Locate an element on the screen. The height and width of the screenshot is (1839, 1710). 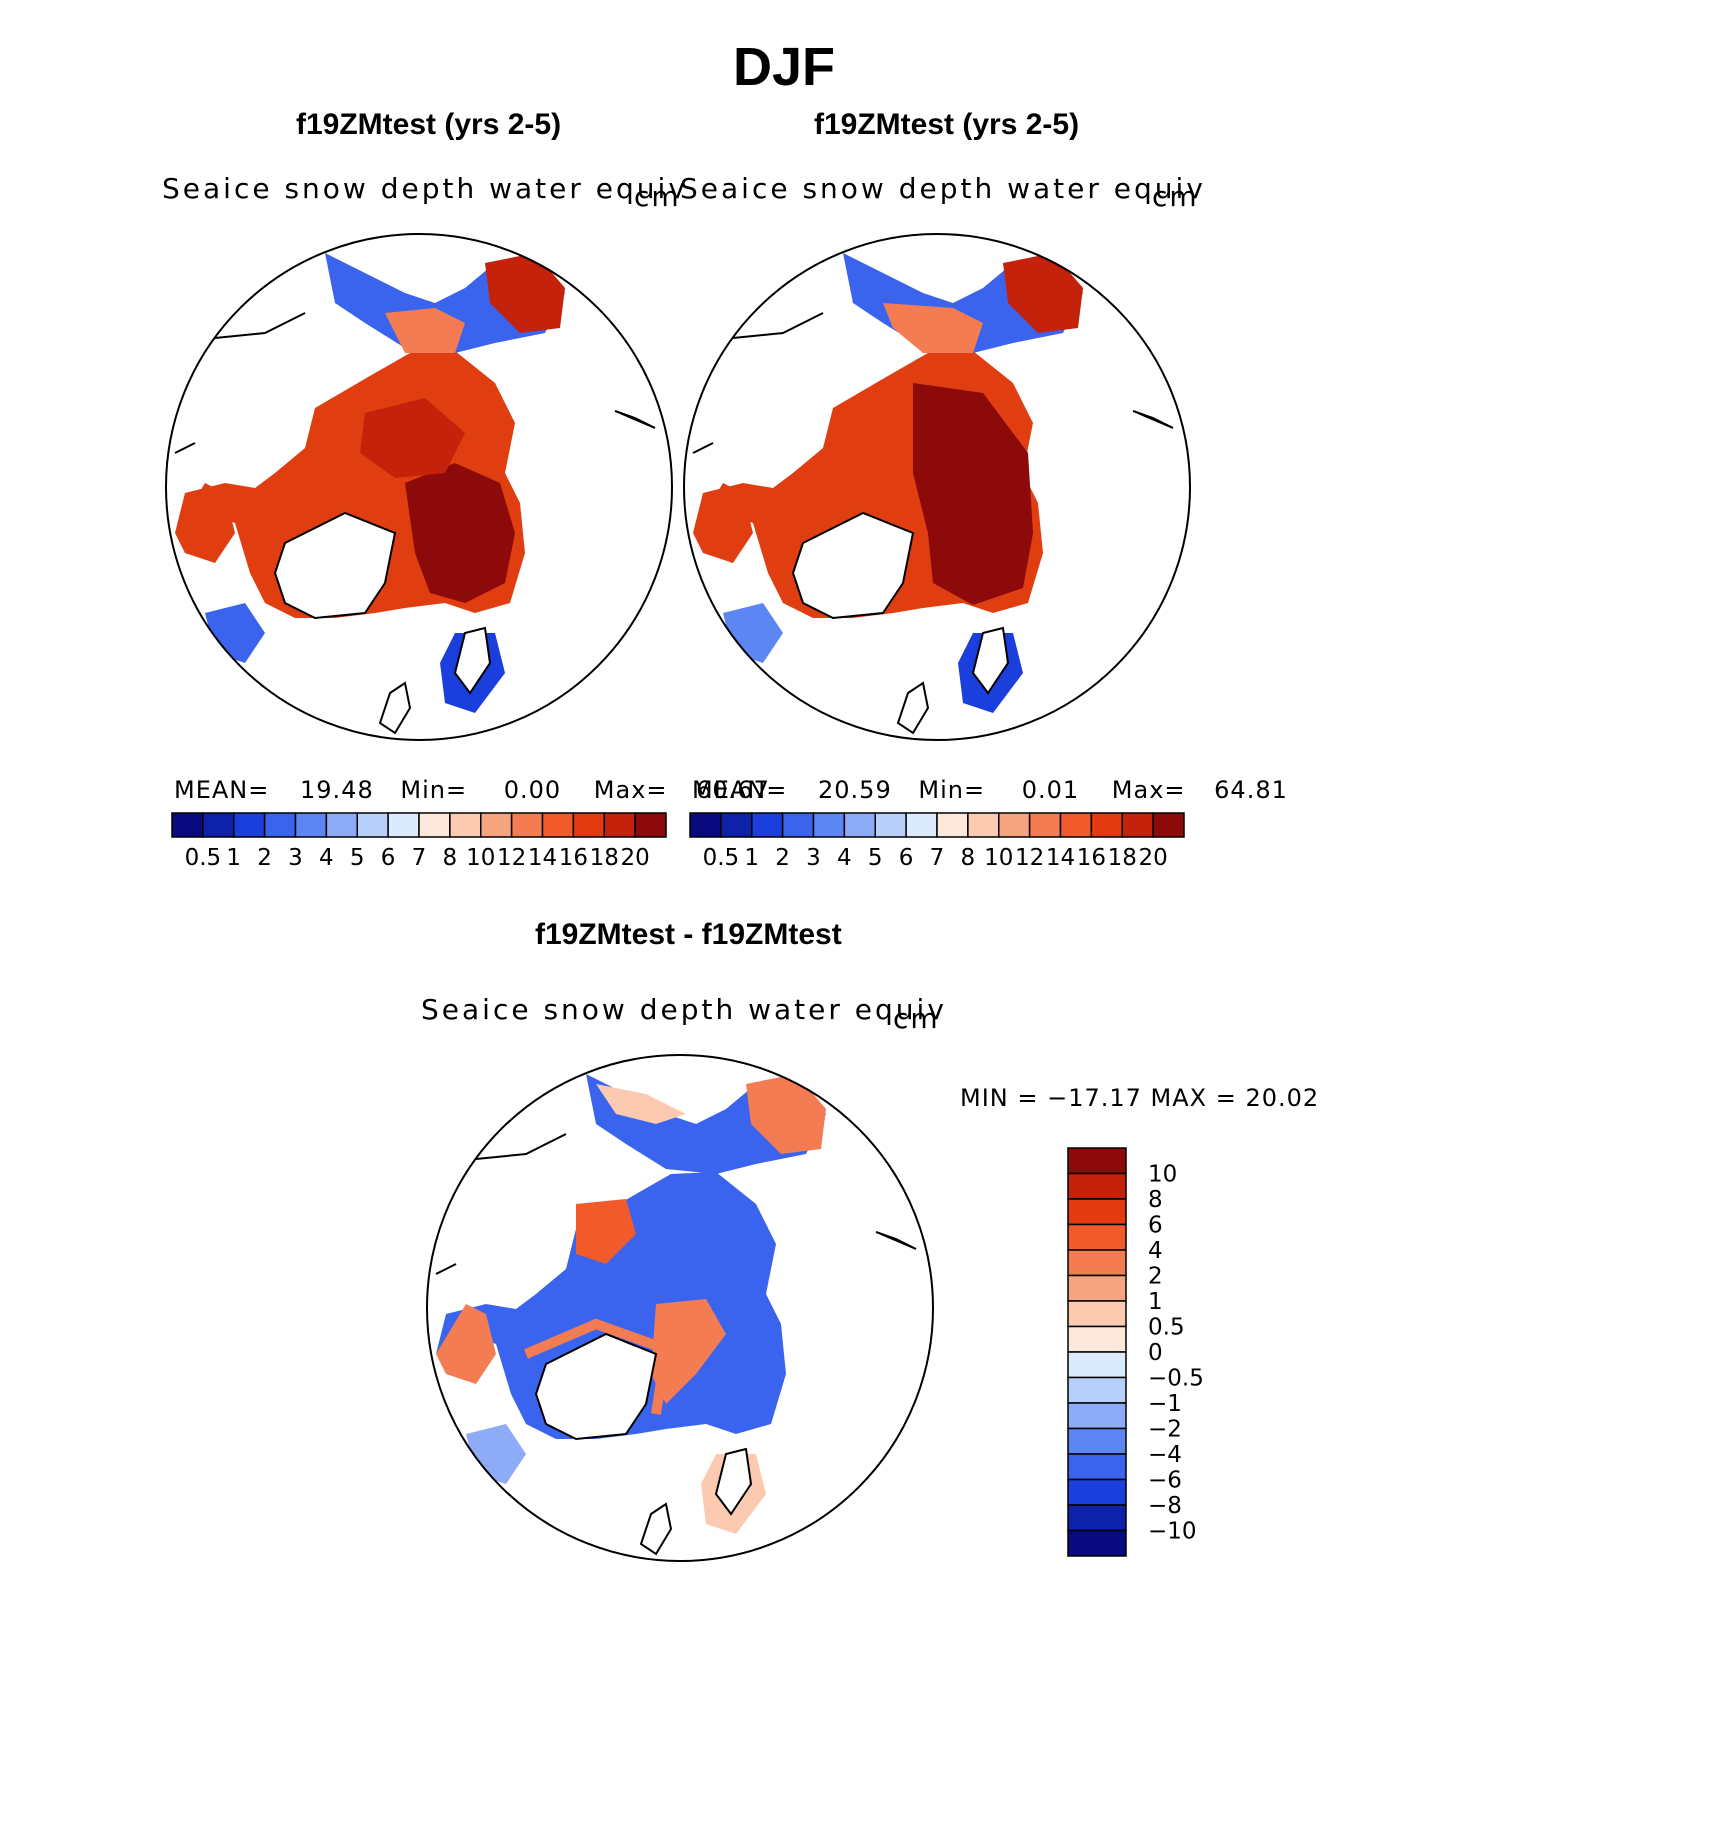
panel2-ice-thick is located at coordinates (973, 494).